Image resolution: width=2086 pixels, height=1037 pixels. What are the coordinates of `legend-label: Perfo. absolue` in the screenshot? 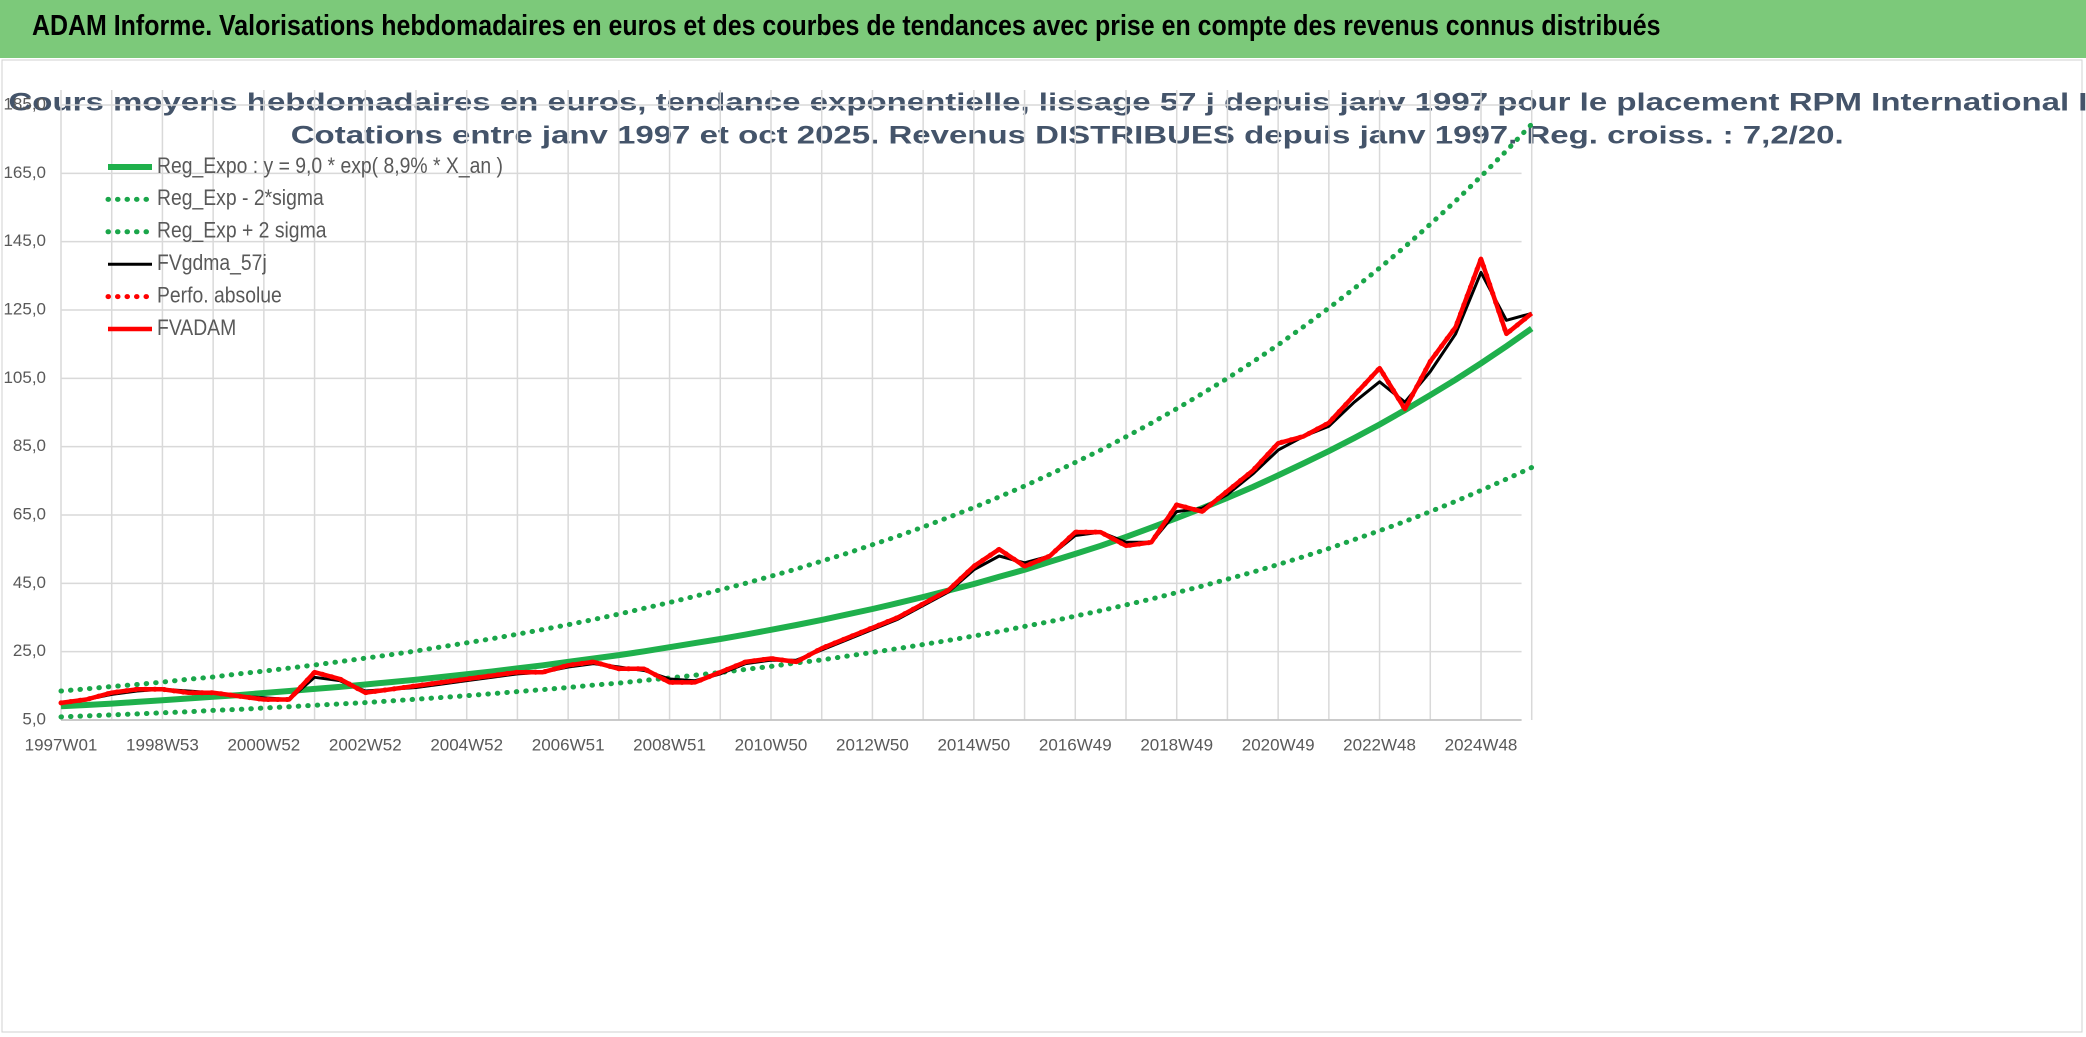 It's located at (219, 295).